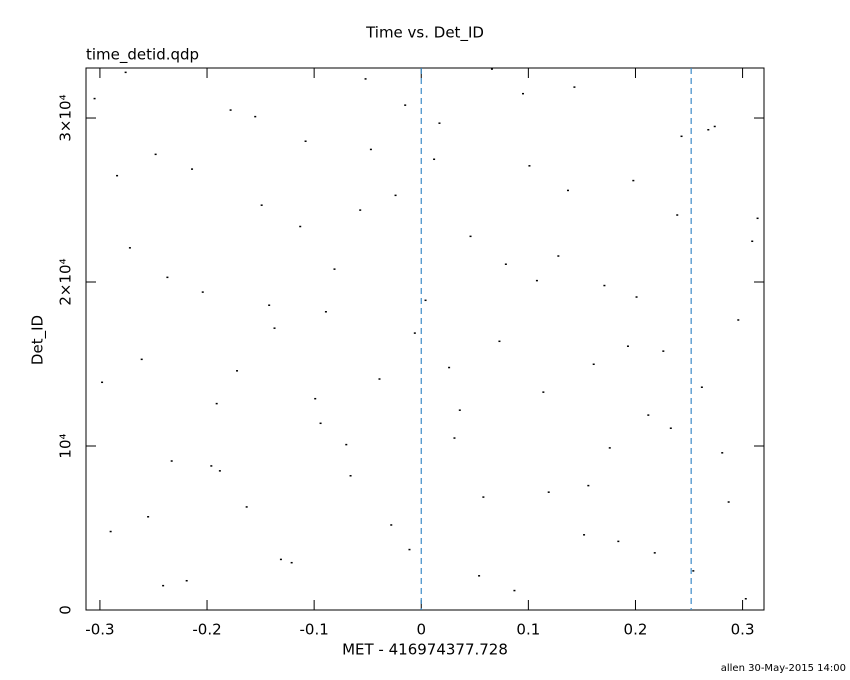 This screenshot has height=680, width=850. Describe the element at coordinates (66, 117) in the screenshot. I see `y-tick-label: 3×10⁴` at that location.